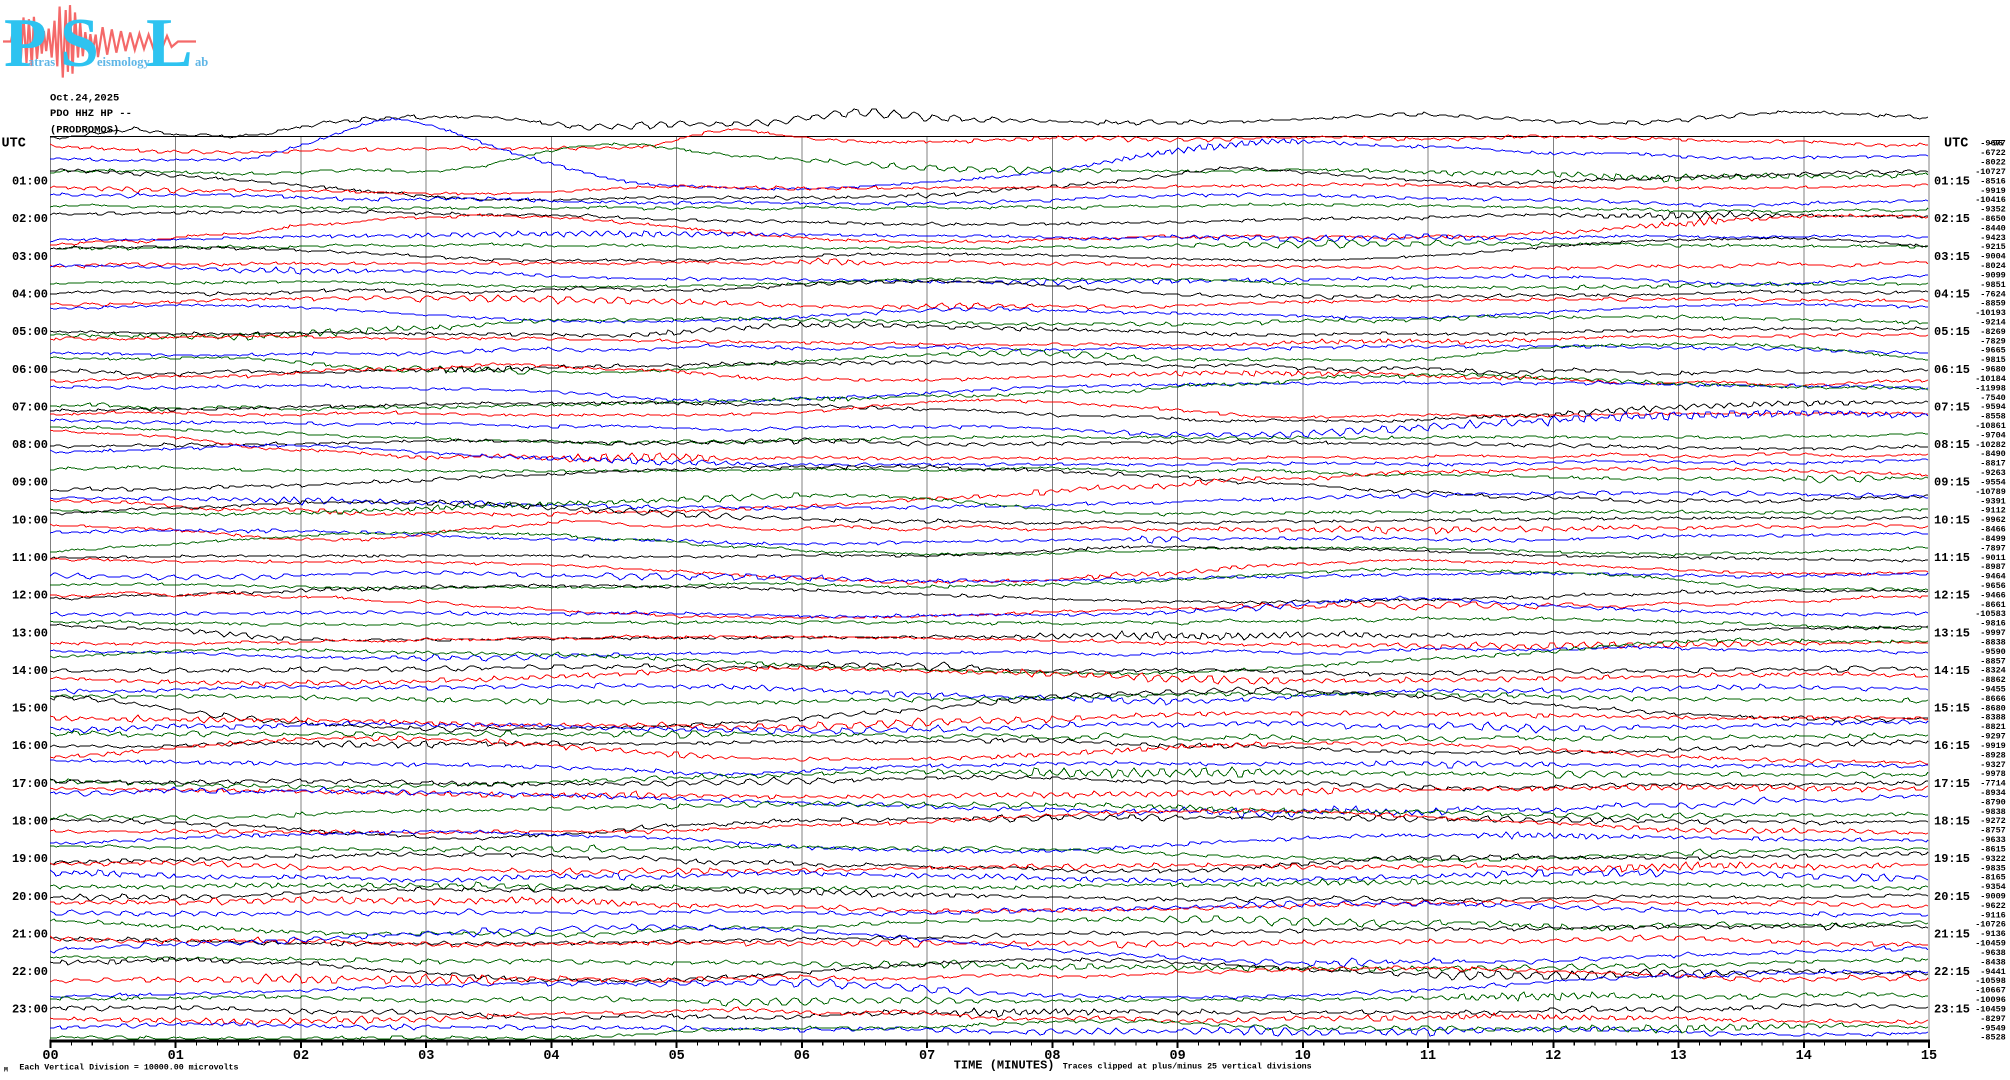 The width and height of the screenshot is (2010, 1080). Describe the element at coordinates (1993, 934) in the screenshot. I see `svg-text: -9136` at that location.